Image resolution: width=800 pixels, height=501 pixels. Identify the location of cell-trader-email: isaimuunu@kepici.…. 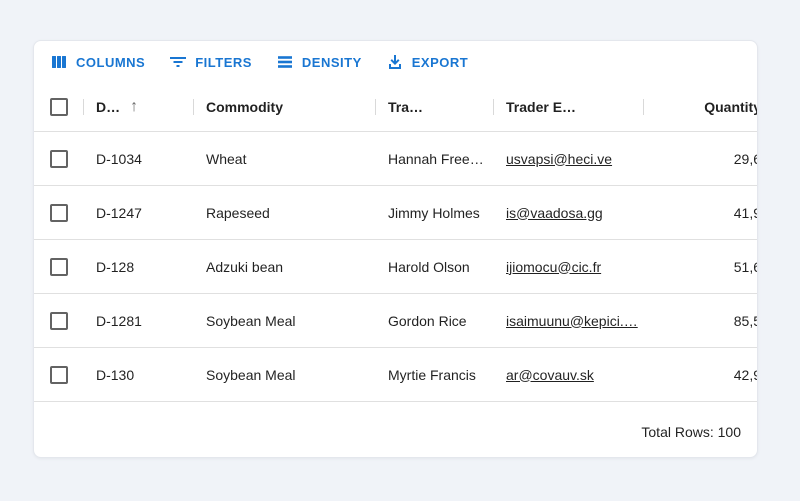
(569, 321).